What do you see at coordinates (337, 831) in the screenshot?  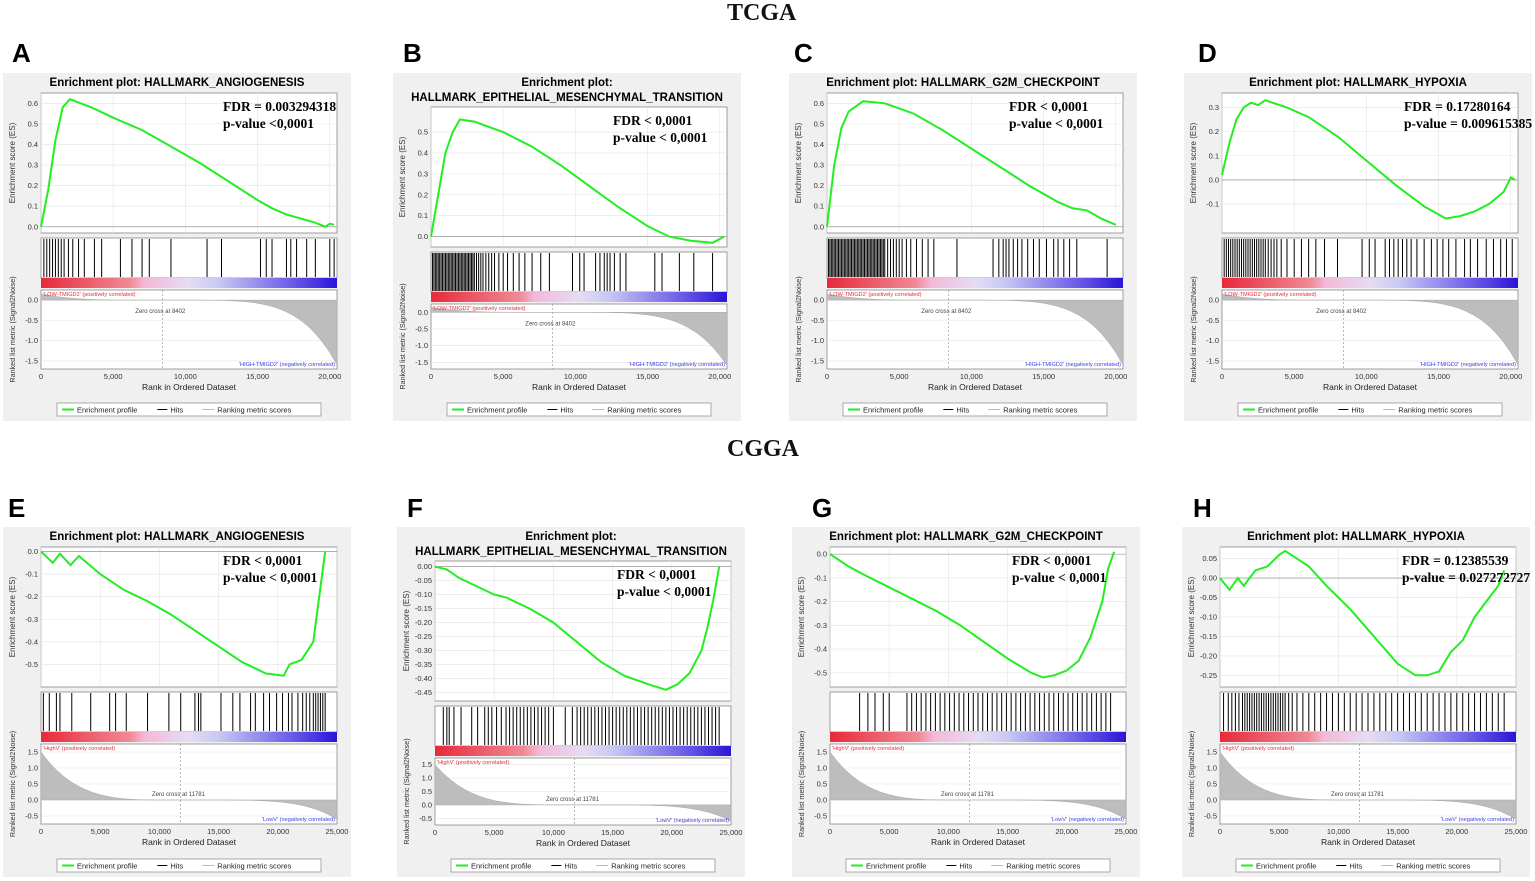 I see `x-tick-label: 25,000` at bounding box center [337, 831].